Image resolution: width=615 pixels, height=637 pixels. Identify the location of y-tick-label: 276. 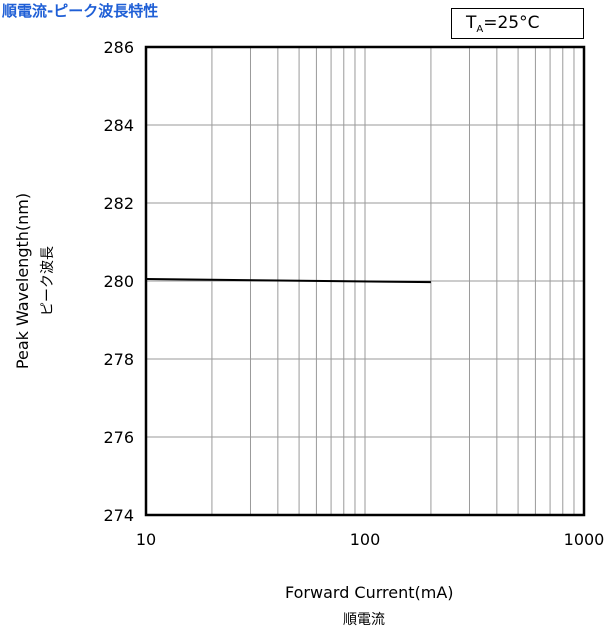
(118, 437).